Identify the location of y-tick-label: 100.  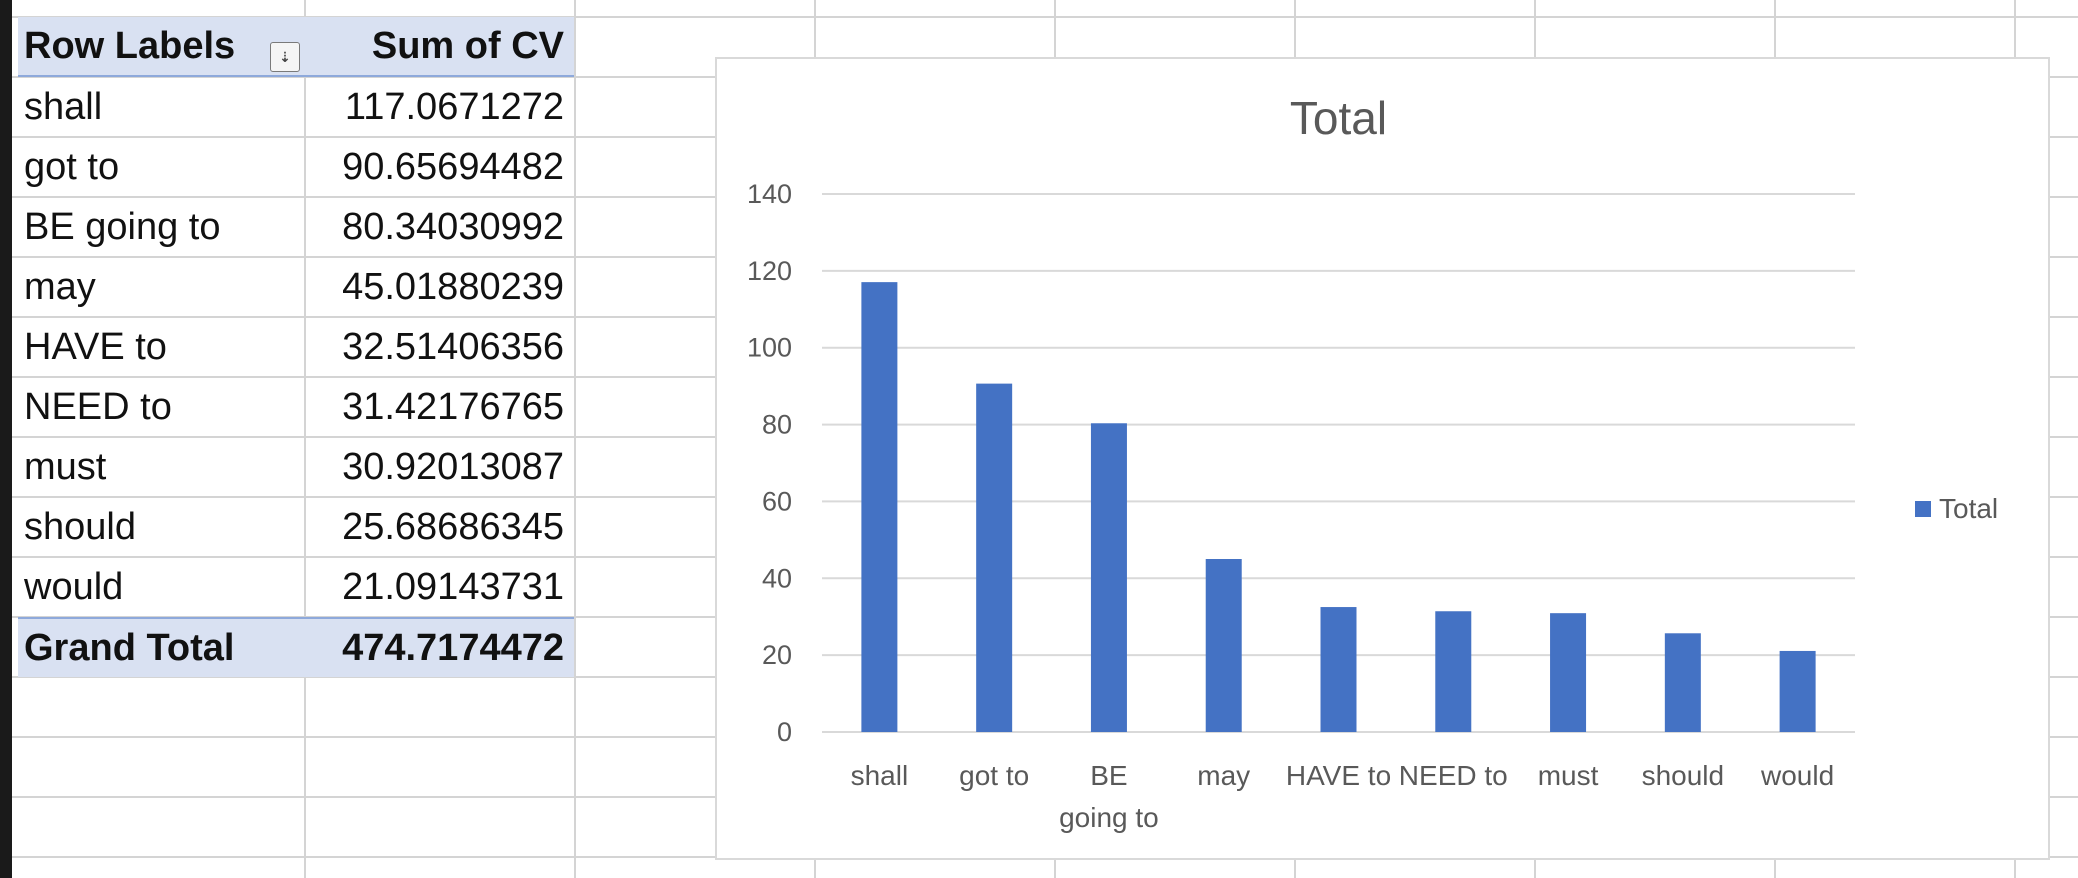
(769, 348).